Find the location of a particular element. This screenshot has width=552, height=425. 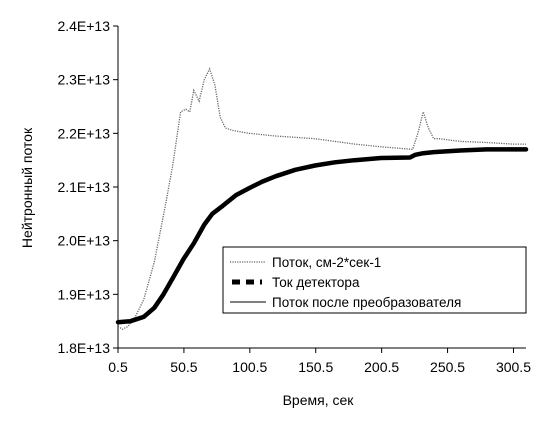

legend-box is located at coordinates (374, 280).